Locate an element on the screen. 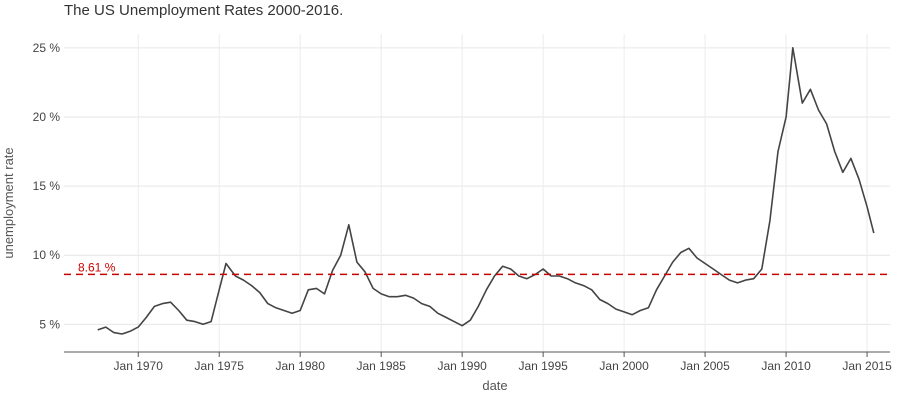  x-tick-label: Jan 1970 is located at coordinates (139, 366).